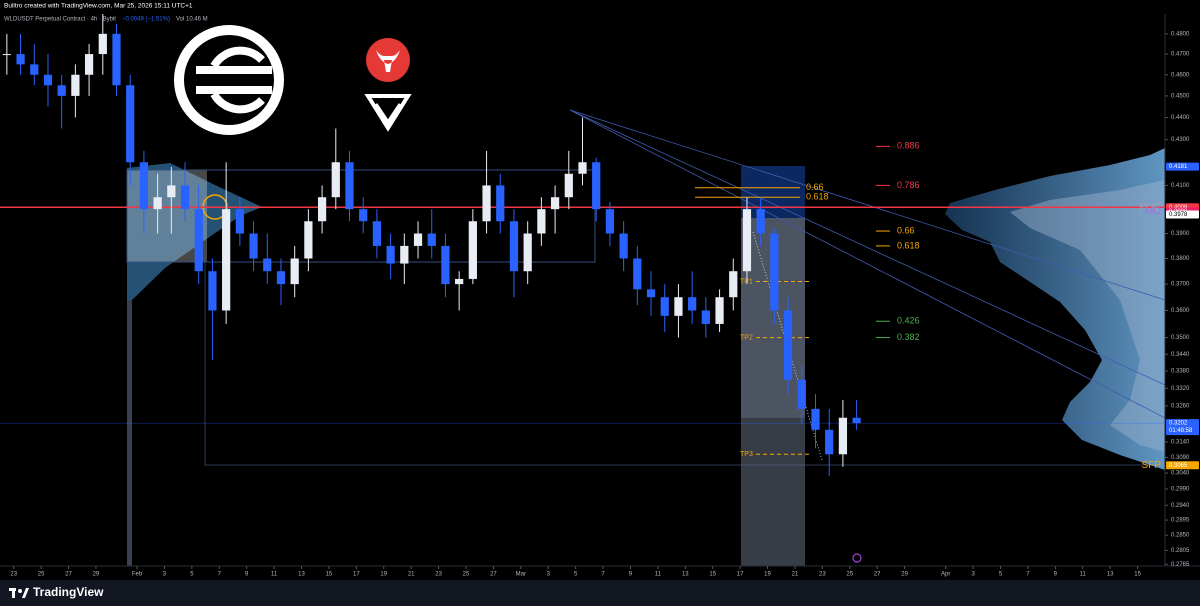  I want to click on x-tick-label: Feb, so click(137, 575).